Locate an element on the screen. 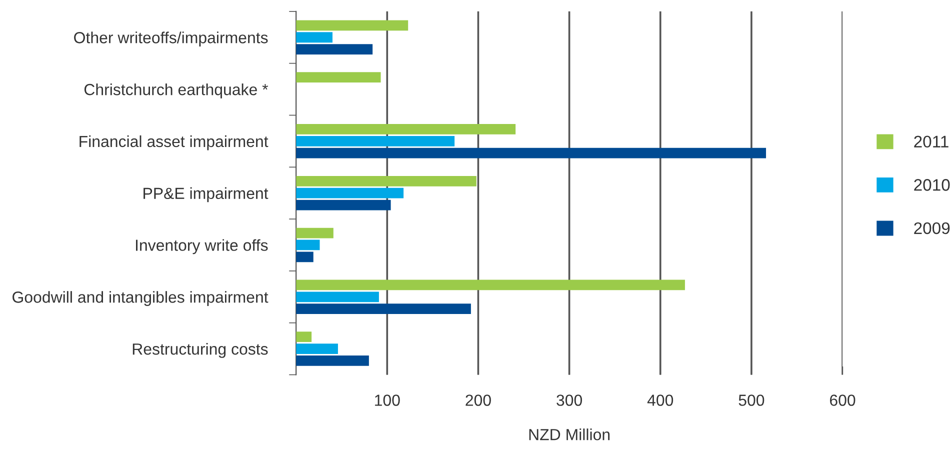 The height and width of the screenshot is (457, 952). legend-label: 2010 is located at coordinates (932, 185).